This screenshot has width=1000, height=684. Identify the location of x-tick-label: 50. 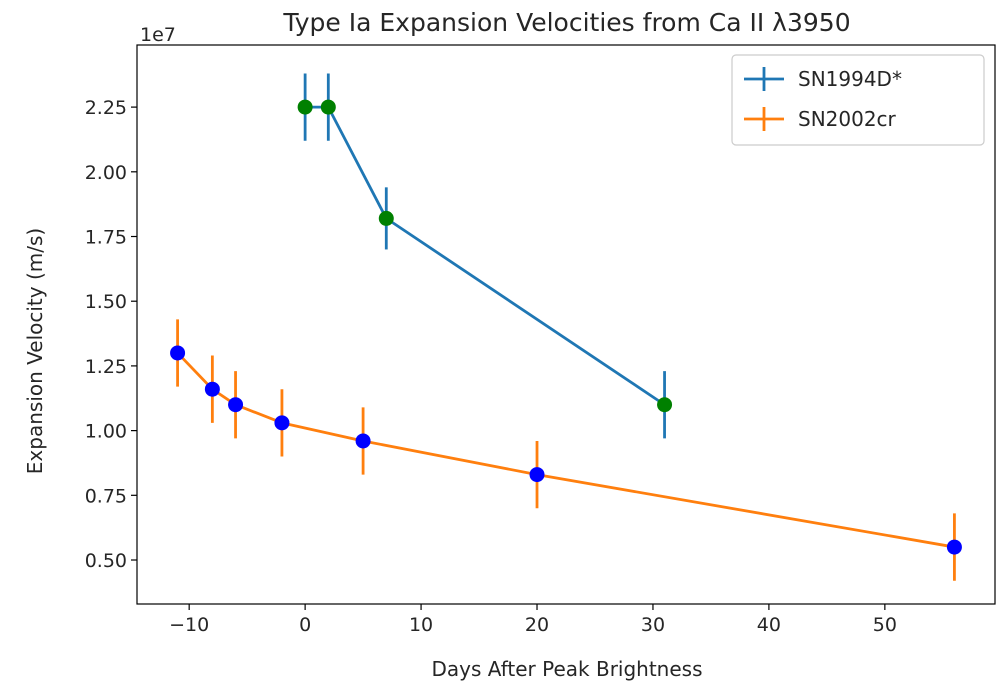
(885, 625).